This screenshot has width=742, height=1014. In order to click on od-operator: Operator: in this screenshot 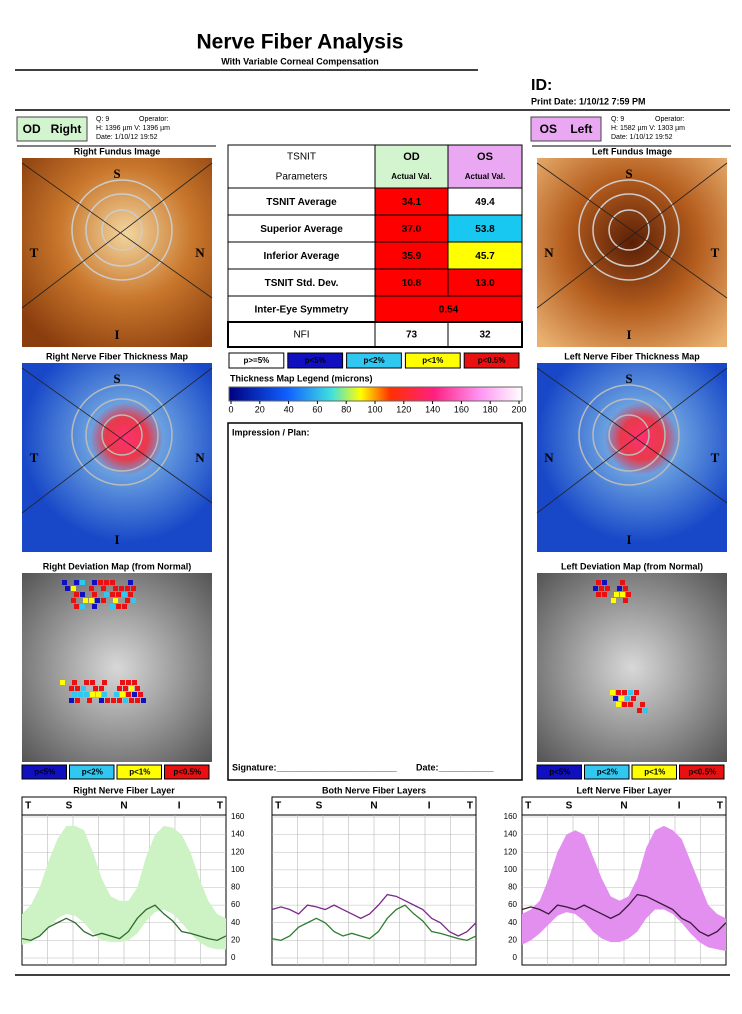, I will do `click(154, 119)`.